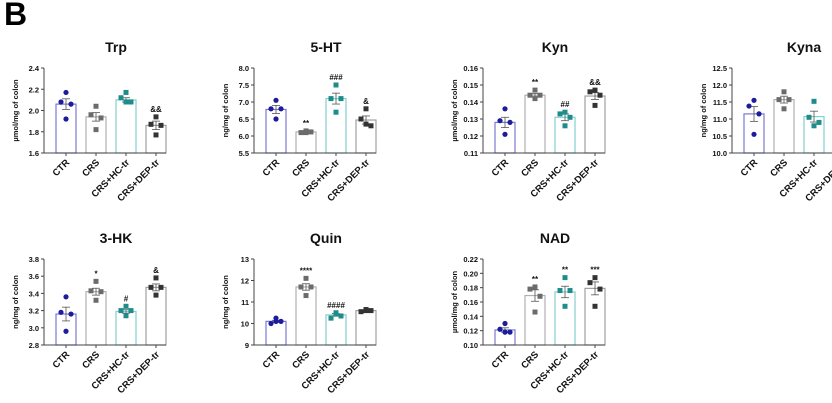 Image resolution: width=832 pixels, height=403 pixels. Describe the element at coordinates (470, 119) in the screenshot. I see `y-tick-label: 0.13` at that location.